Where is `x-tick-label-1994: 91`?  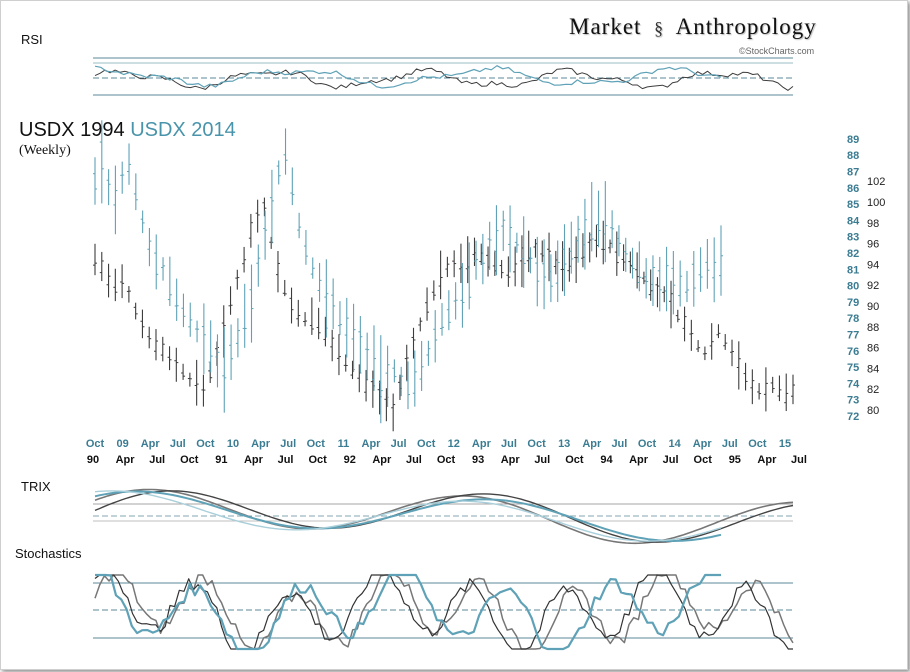
x-tick-label-1994: 91 is located at coordinates (221, 460).